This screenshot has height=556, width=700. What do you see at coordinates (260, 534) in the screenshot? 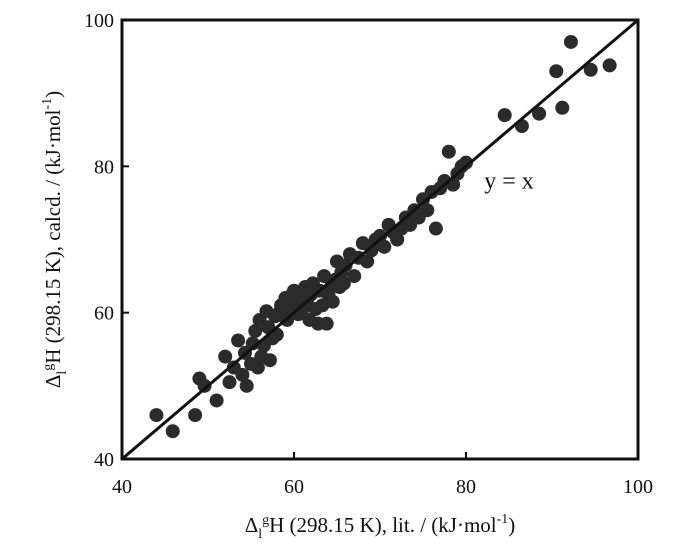
I see `x-axis-label-sub: l` at bounding box center [260, 534].